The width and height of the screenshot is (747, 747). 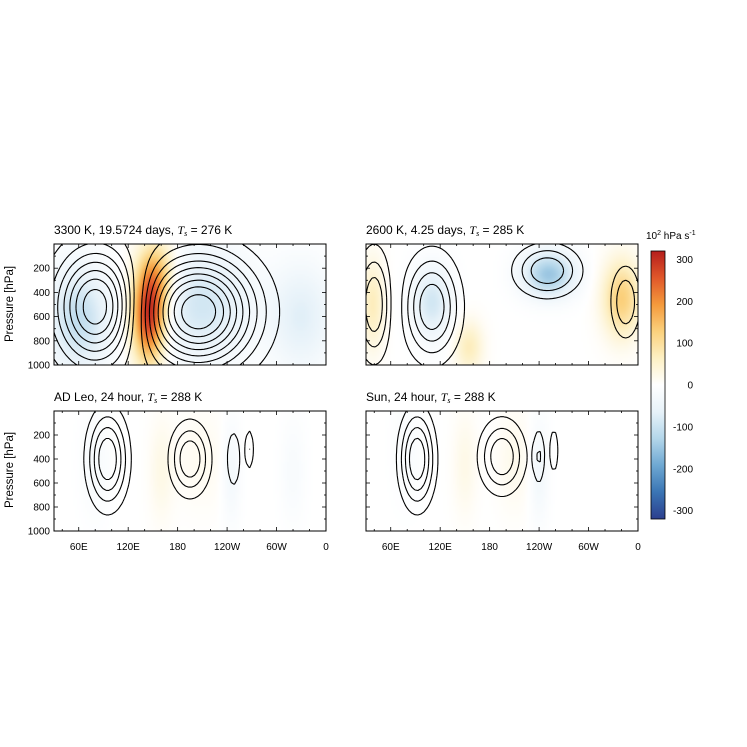 What do you see at coordinates (445, 230) in the screenshot?
I see `panel-title-2: 2600 K, 4.25 days, Ts = 285 K` at bounding box center [445, 230].